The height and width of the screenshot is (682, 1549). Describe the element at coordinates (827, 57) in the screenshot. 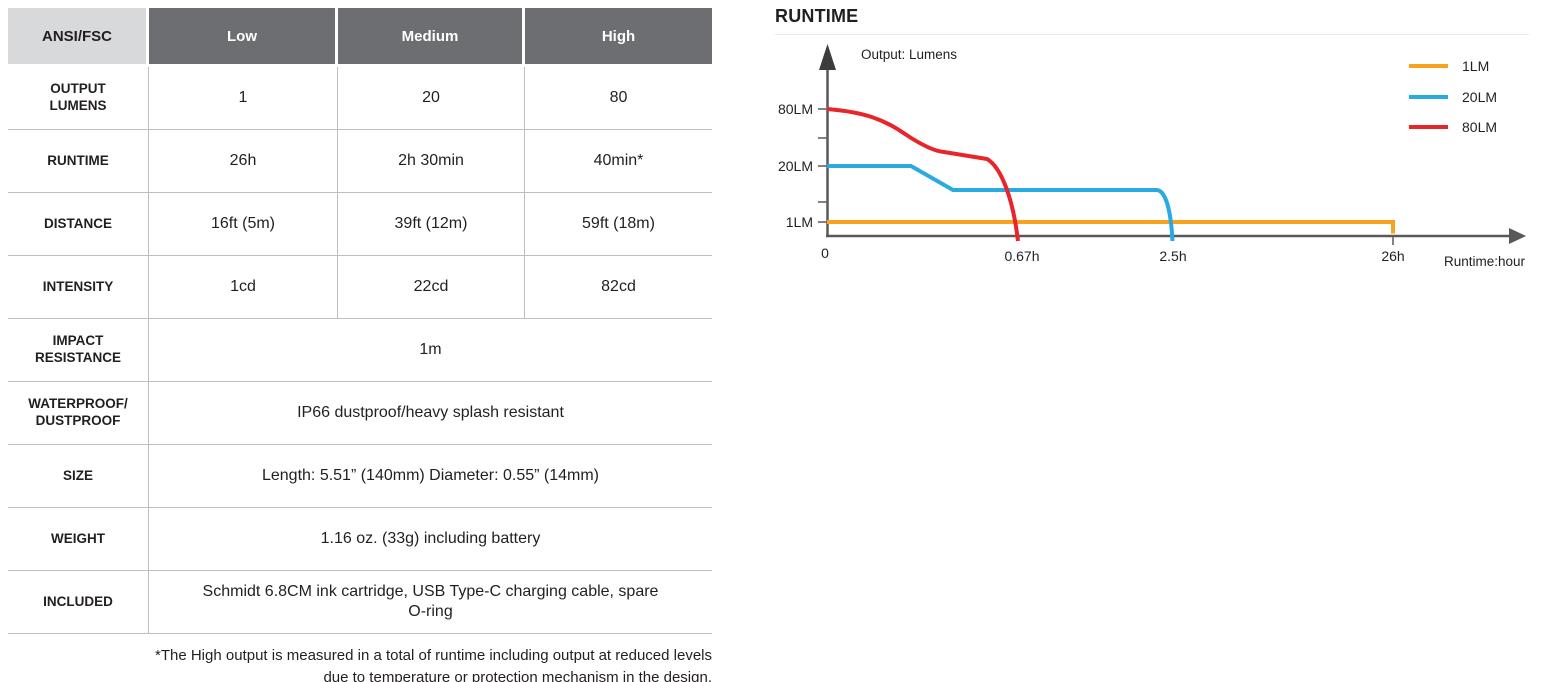

I see `y-axis-arrow-icon` at that location.